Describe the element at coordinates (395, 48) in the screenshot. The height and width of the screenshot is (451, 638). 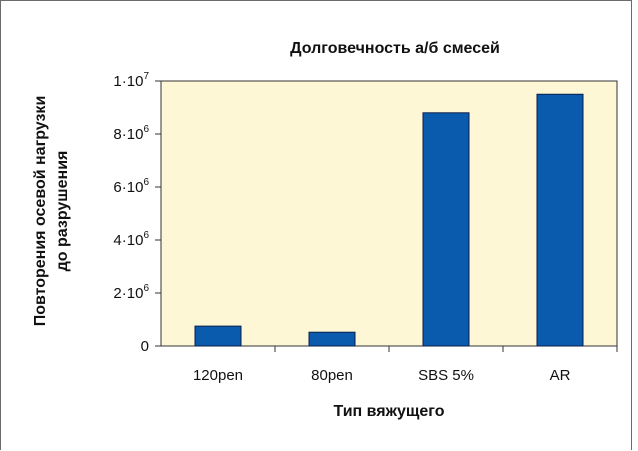
I see `chart-title: Долговечность а/б смесей` at that location.